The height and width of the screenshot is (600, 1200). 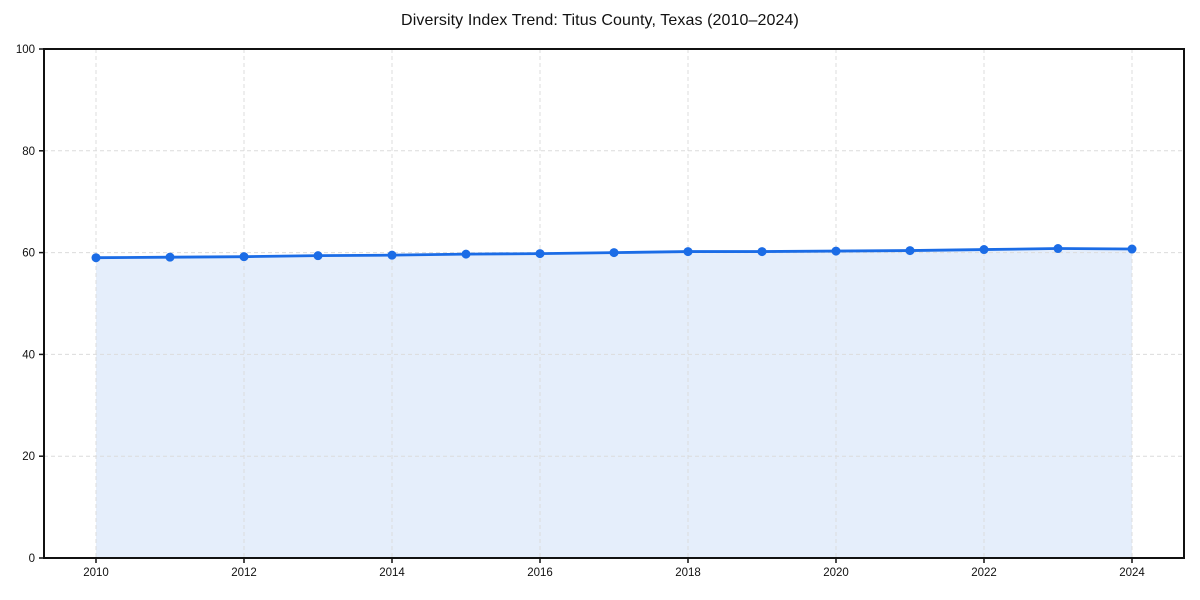 I want to click on x-tick-label: 2018, so click(x=688, y=573).